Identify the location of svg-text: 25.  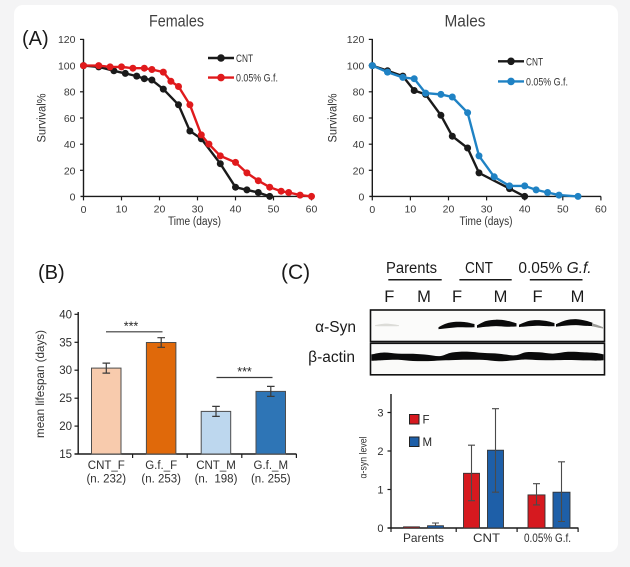
(65, 399).